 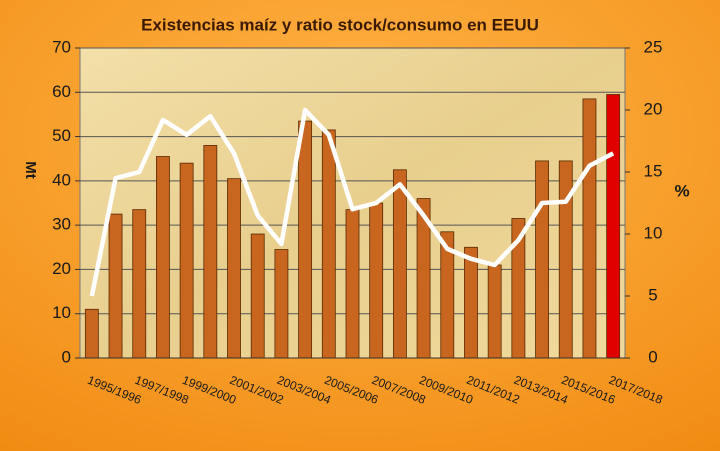 What do you see at coordinates (61, 312) in the screenshot?
I see `y-tick-label: 10` at bounding box center [61, 312].